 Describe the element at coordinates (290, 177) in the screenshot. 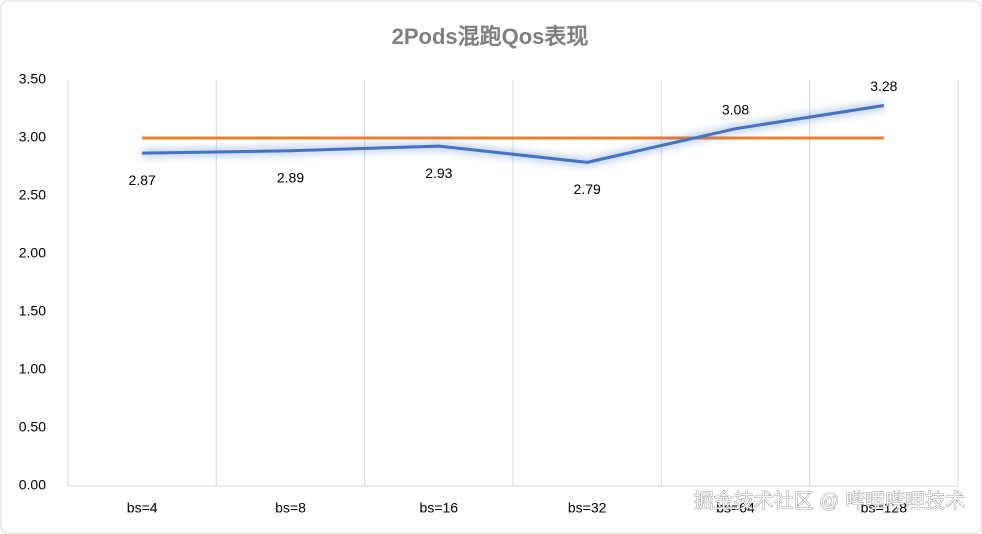

I see `data-label: 2.89` at that location.